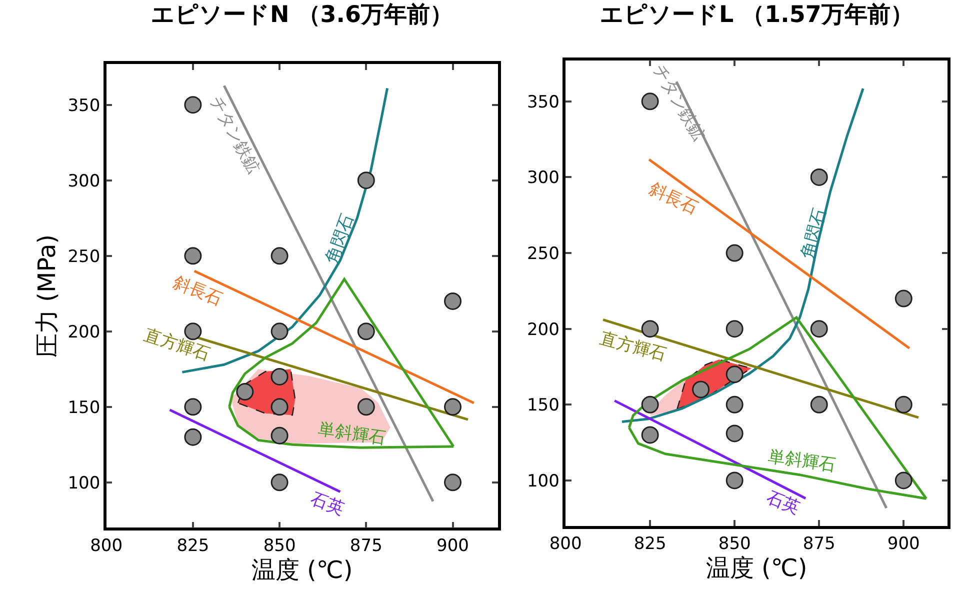 The height and width of the screenshot is (599, 957). I want to click on chart-title: エピソードL （1.57万年前）, so click(757, 15).